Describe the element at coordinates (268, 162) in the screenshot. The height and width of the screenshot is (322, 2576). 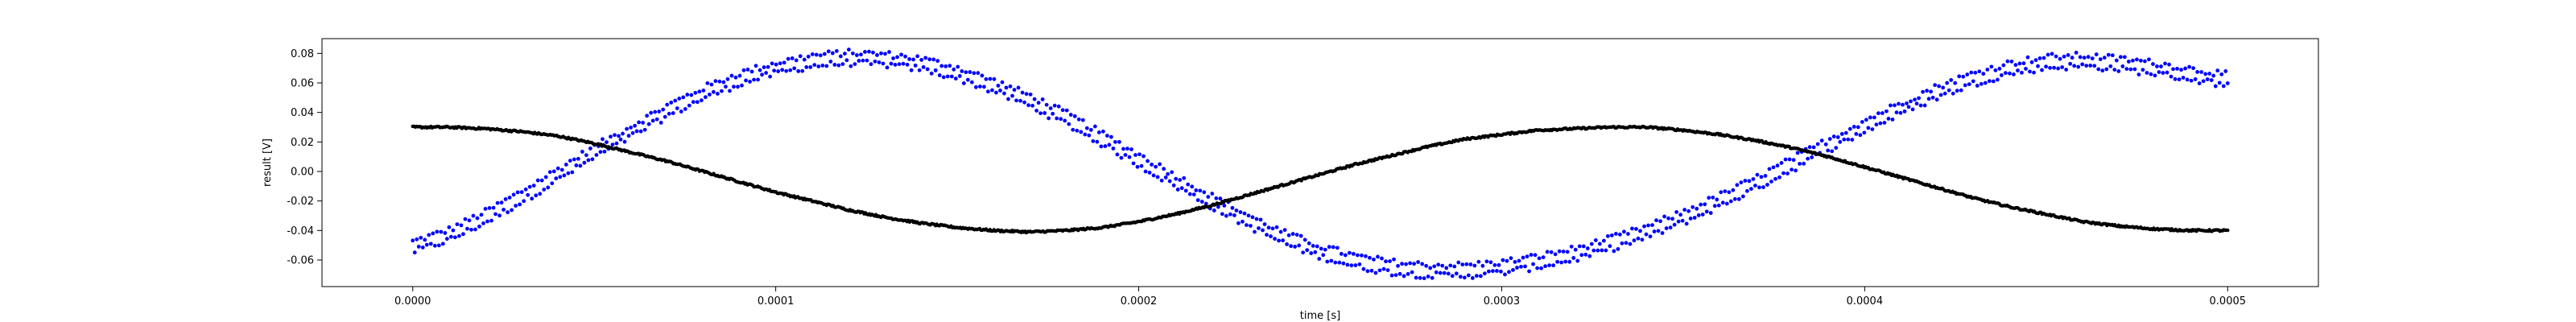
I see `y-axis-label: result [V]` at that location.